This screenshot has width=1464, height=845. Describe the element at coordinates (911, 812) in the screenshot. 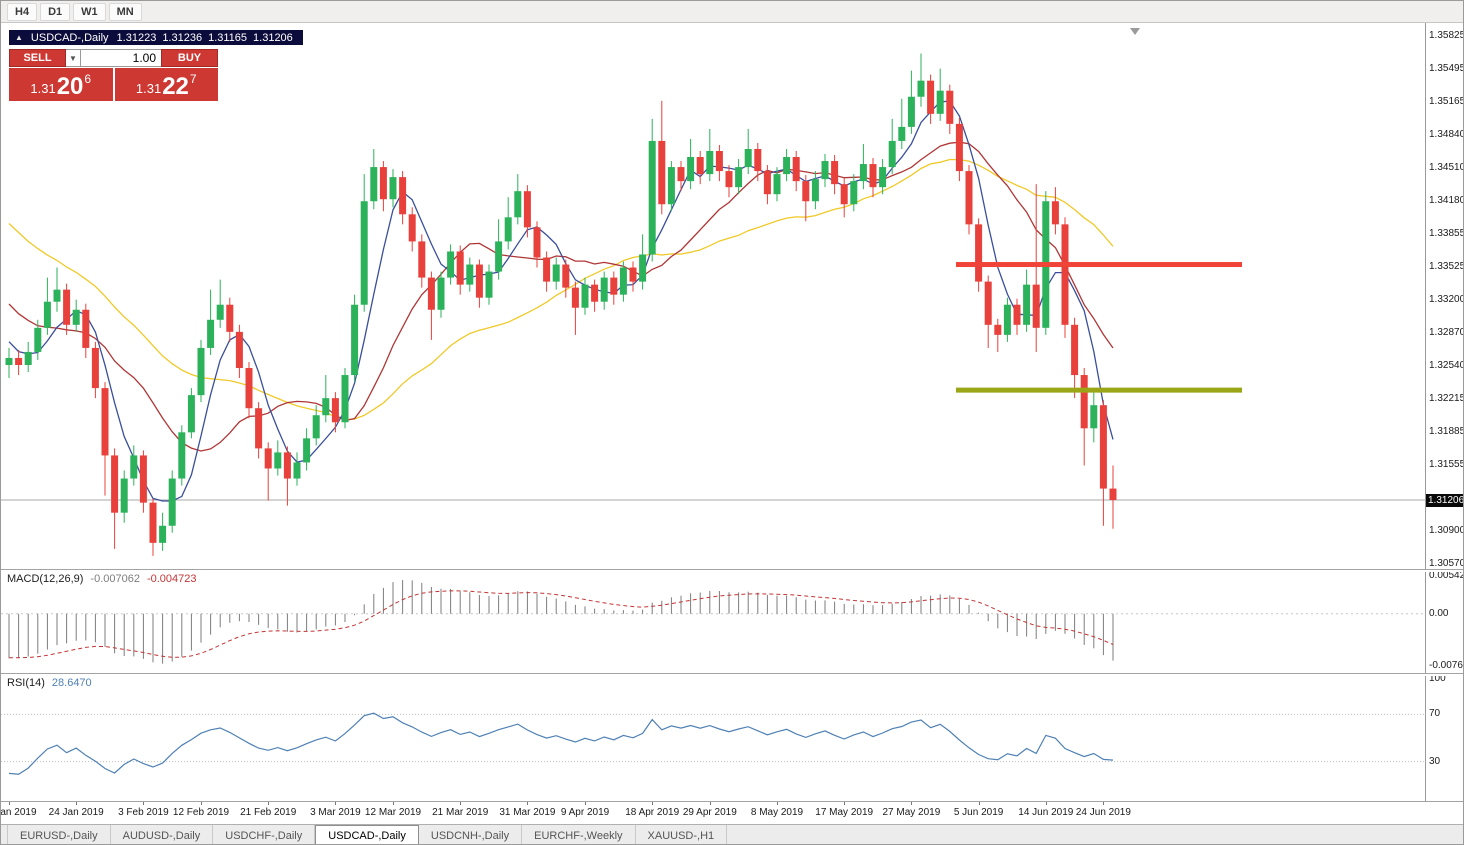

I see `date-axis-label: 27 May 2019` at that location.